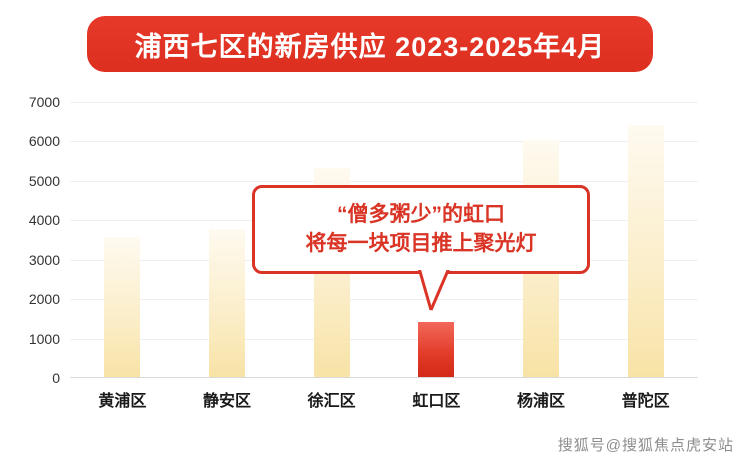 The image size is (740, 461). Describe the element at coordinates (540, 401) in the screenshot. I see `x-axis-label: 杨浦区` at that location.